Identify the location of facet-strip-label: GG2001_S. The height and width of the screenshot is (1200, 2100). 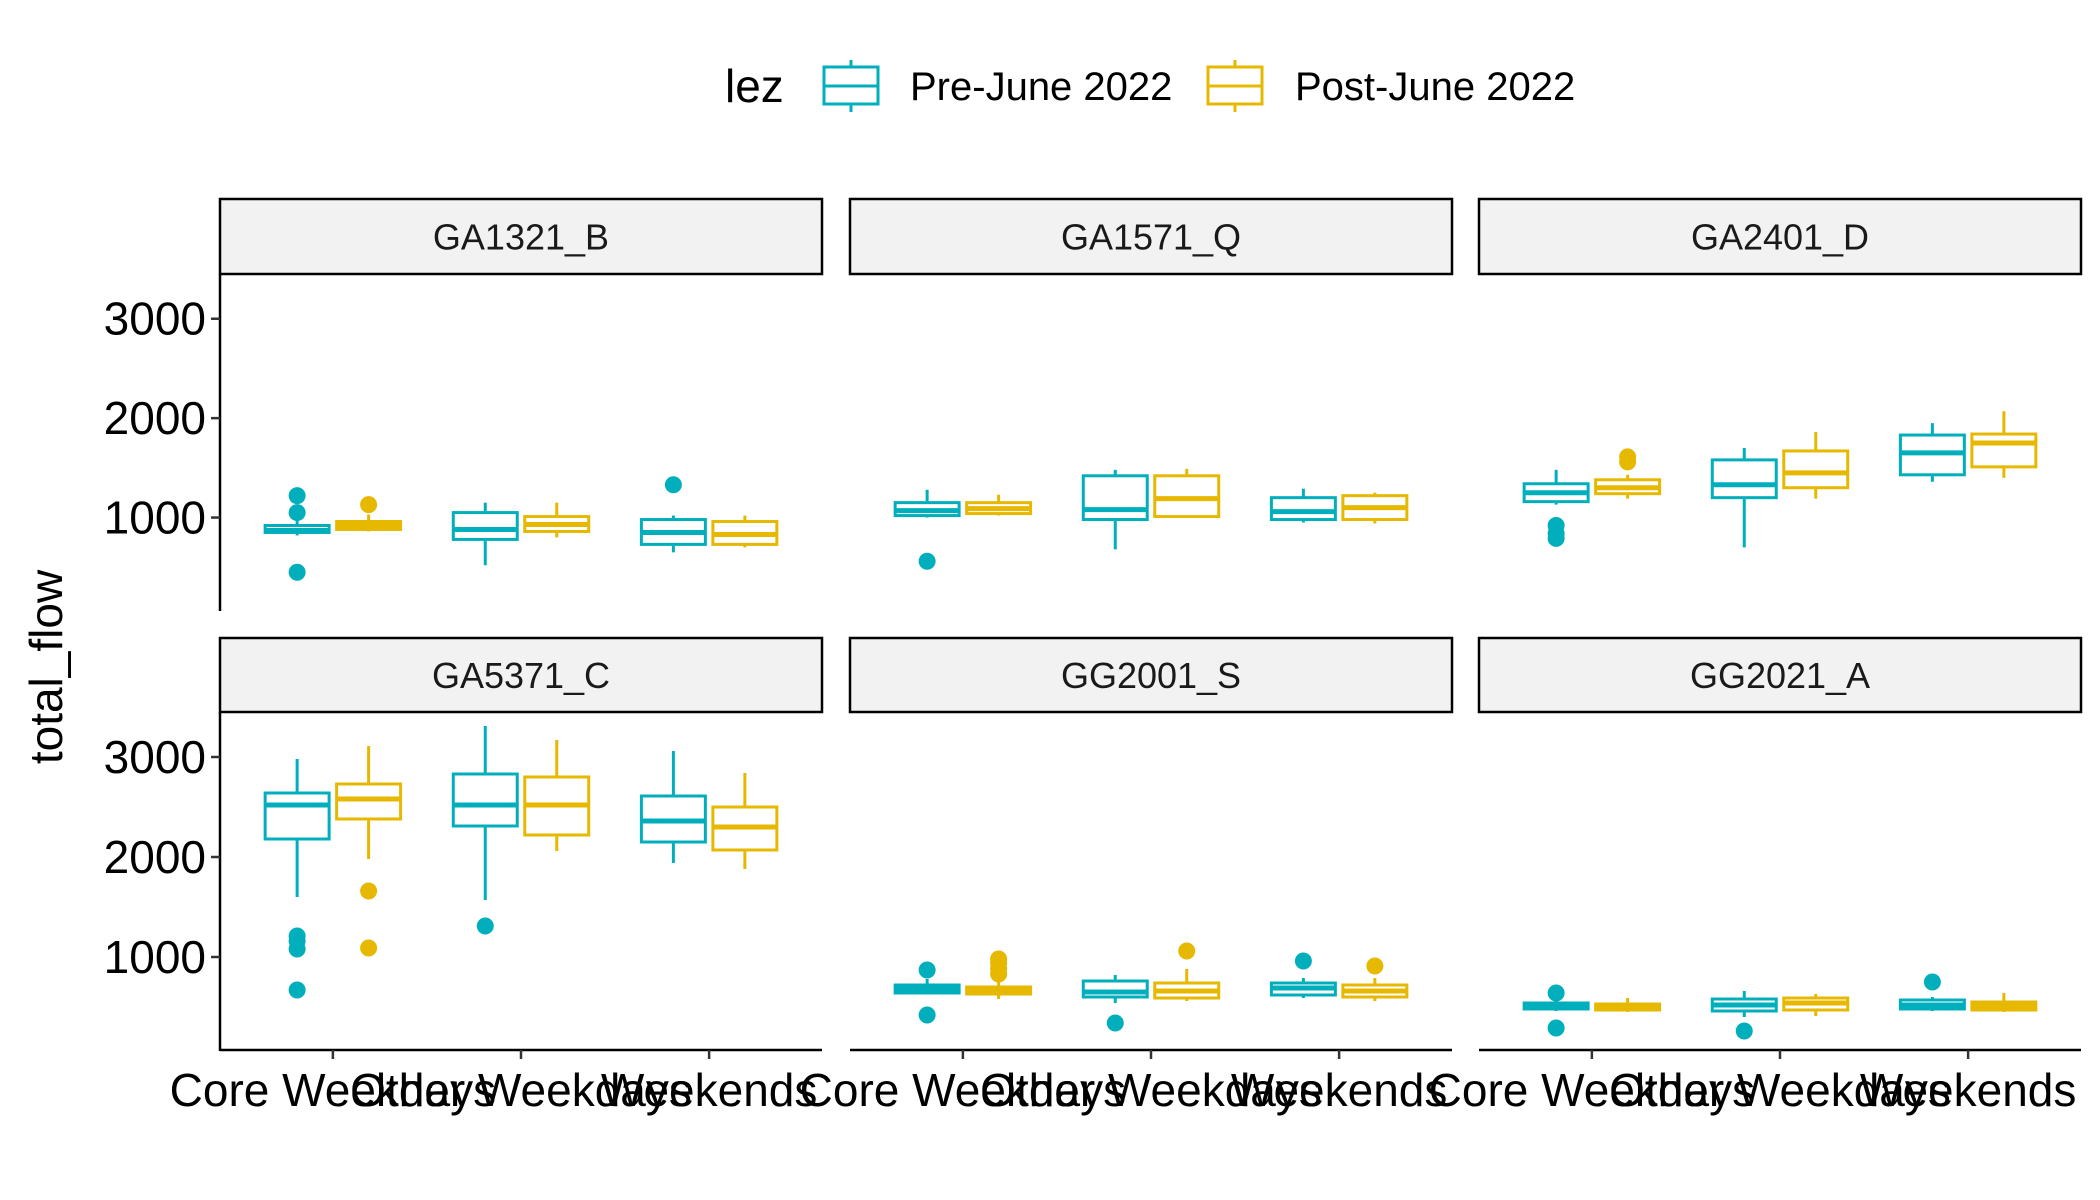
(1151, 675).